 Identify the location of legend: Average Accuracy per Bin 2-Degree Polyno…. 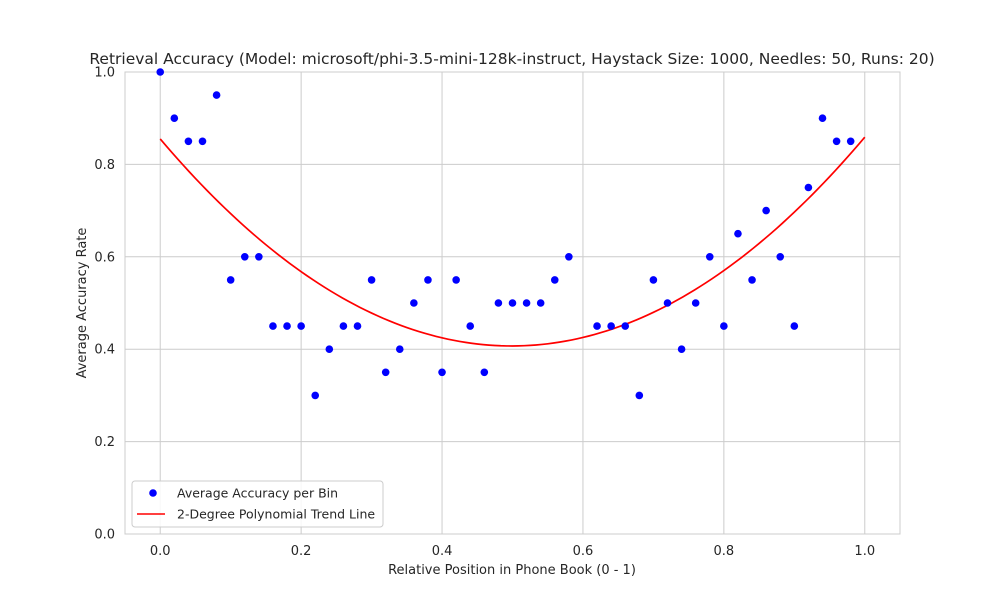
(257, 504).